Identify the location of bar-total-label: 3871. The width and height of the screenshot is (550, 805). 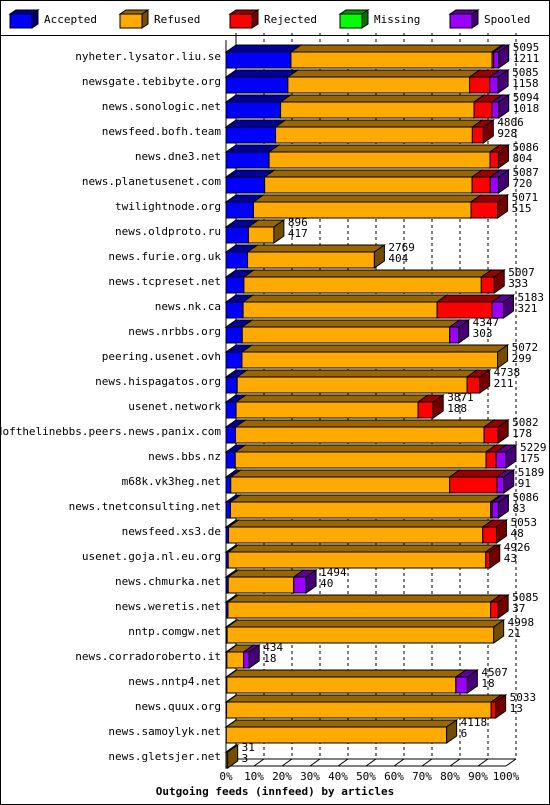
(460, 397).